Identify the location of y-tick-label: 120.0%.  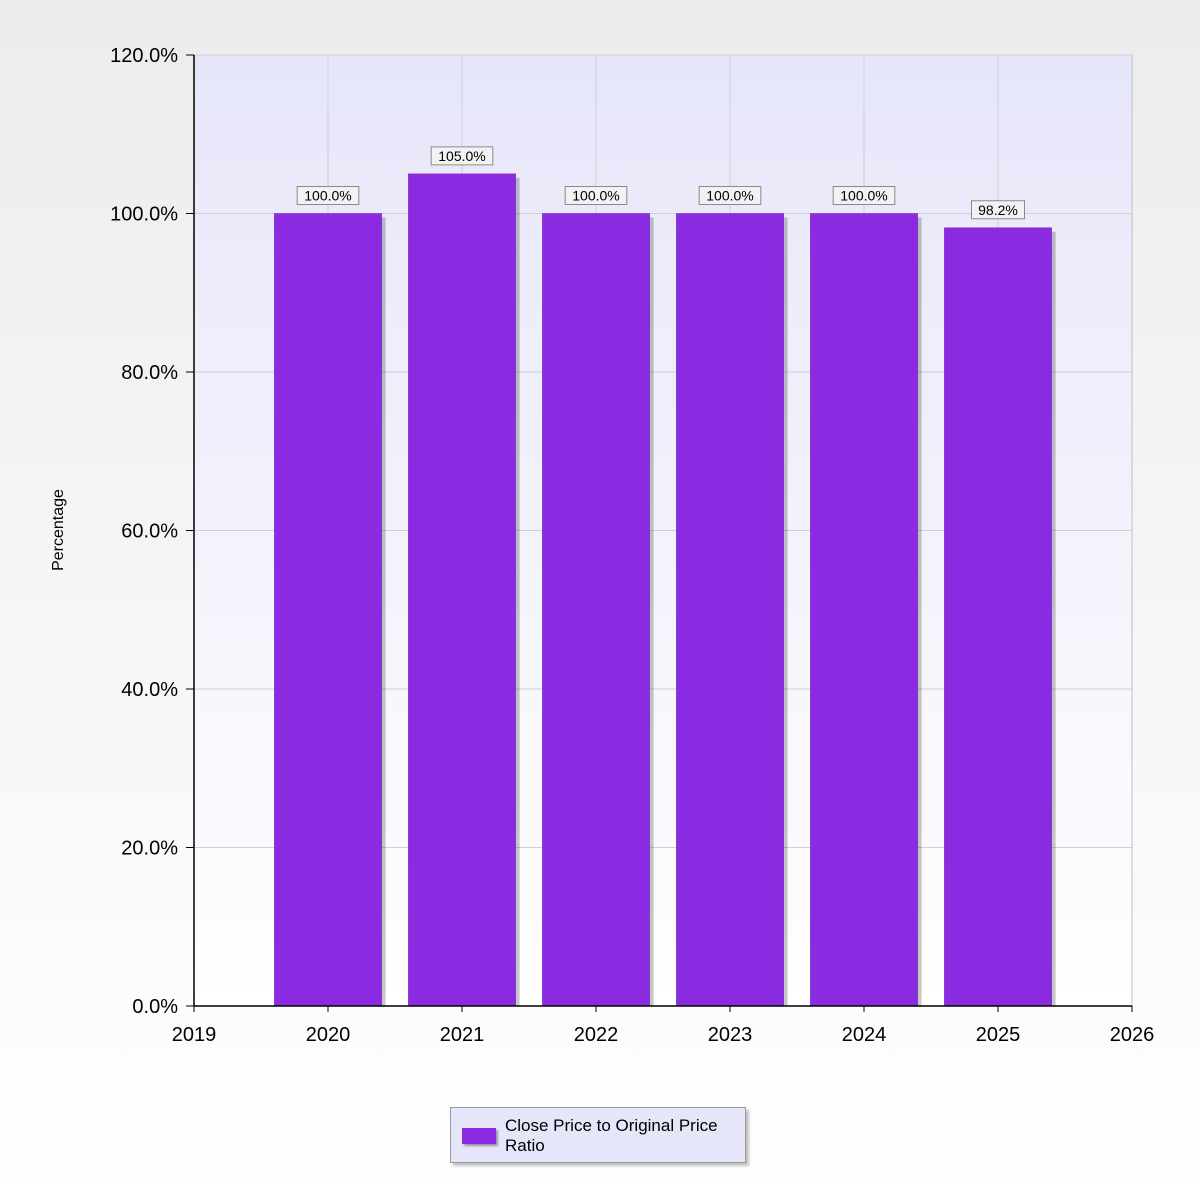
(144, 56).